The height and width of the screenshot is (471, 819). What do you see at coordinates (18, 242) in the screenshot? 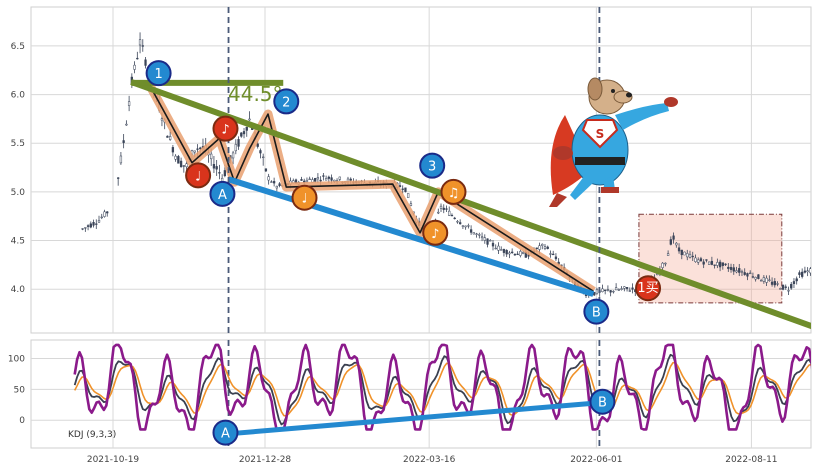
I see `price-y-tick-label: 4.5` at bounding box center [18, 242].